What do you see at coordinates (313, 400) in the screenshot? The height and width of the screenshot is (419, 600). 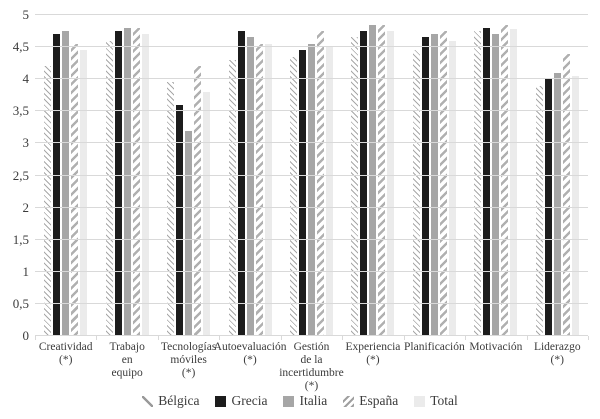 I see `legend-label: Italia` at bounding box center [313, 400].